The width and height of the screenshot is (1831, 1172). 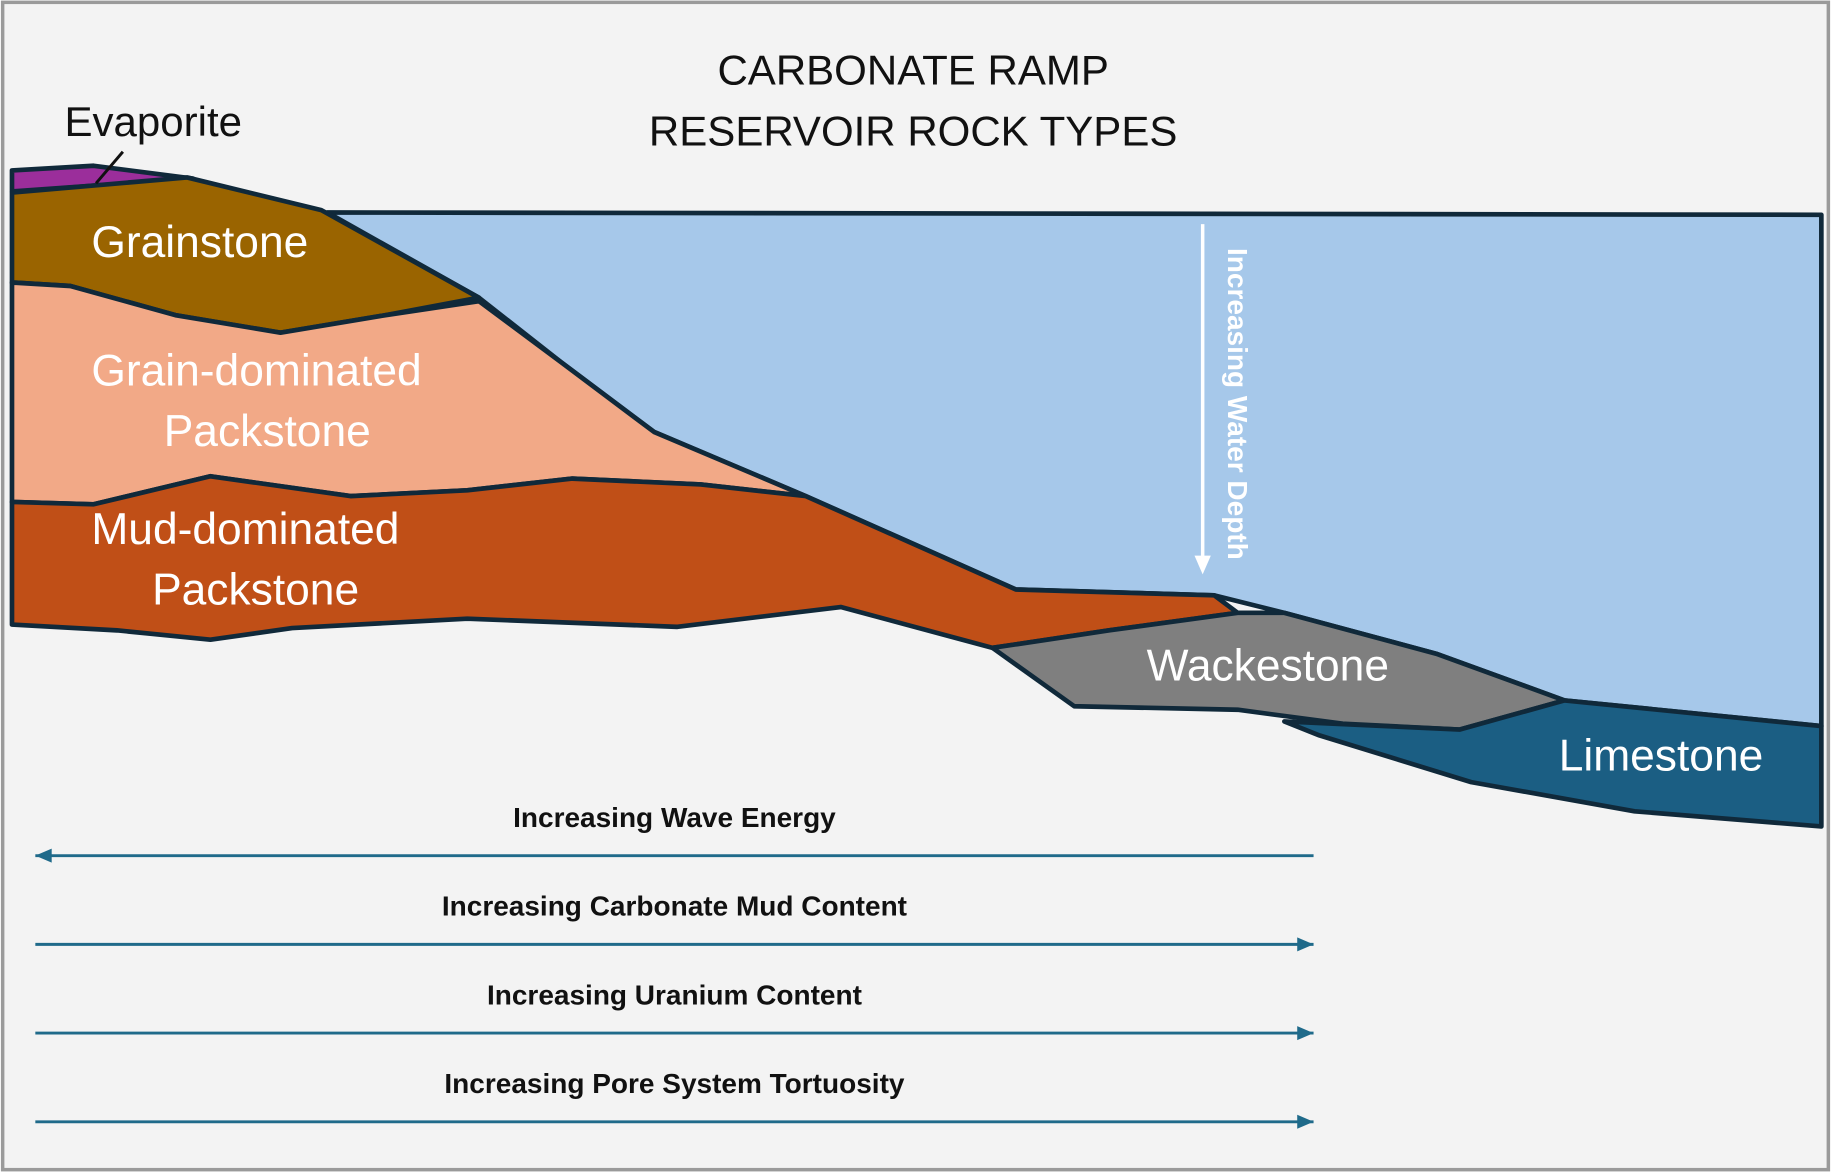 I want to click on evaporite-pointer, so click(x=109, y=167).